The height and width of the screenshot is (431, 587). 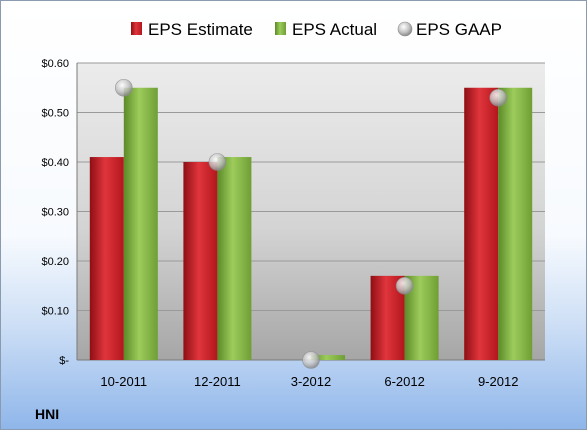 I want to click on y-tick-label: $0.20, so click(x=55, y=262).